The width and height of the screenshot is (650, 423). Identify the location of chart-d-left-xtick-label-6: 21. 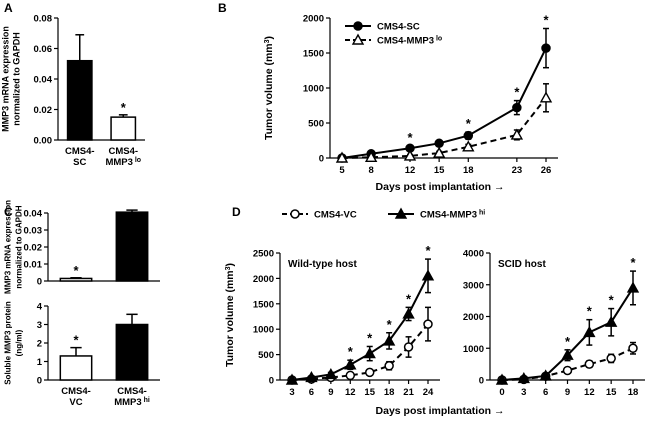
(408, 392).